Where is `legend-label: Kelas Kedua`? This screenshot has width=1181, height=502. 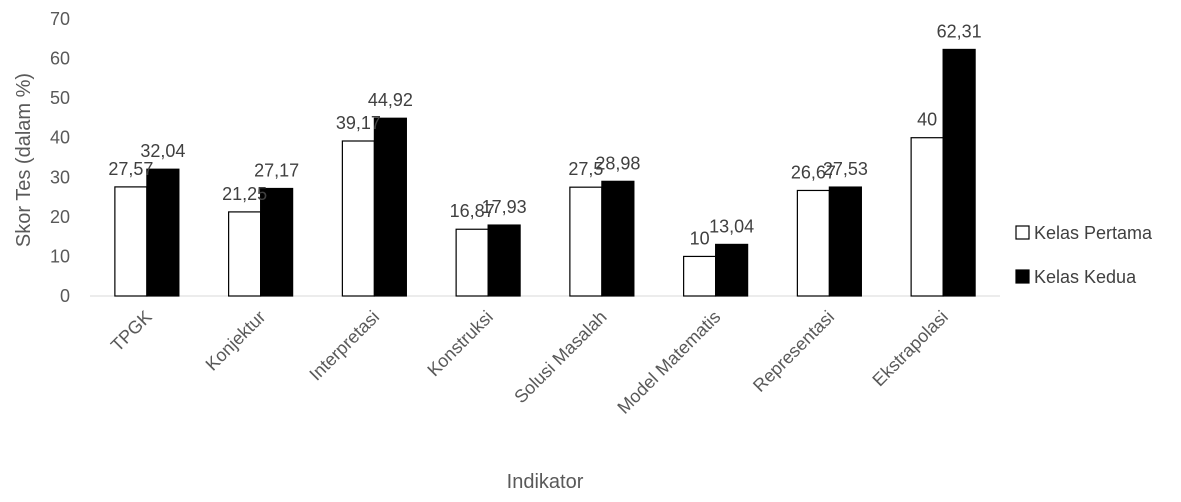 legend-label: Kelas Kedua is located at coordinates (1085, 277).